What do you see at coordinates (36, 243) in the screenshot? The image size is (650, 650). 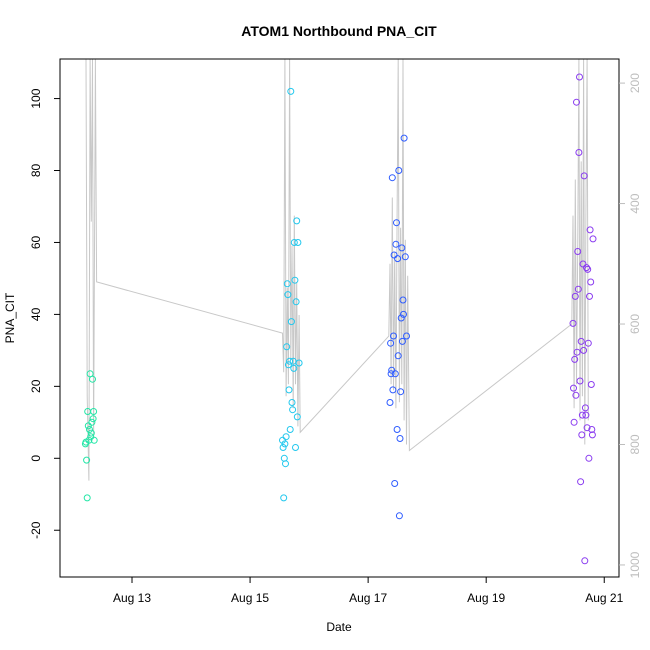 I see `y-tick-label: 60` at bounding box center [36, 243].